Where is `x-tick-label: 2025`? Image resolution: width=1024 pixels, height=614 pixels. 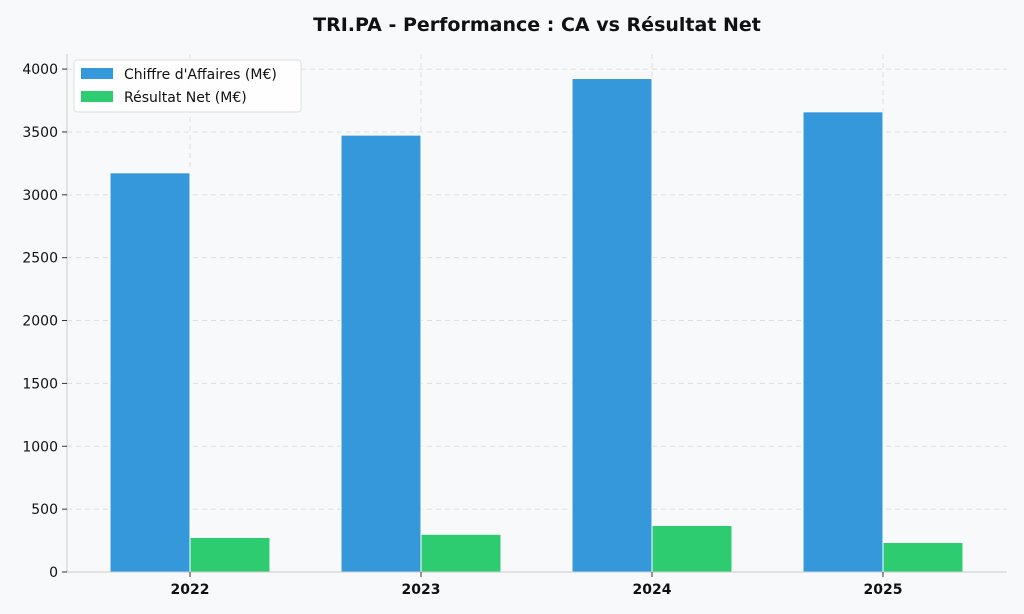
x-tick-label: 2025 is located at coordinates (883, 590).